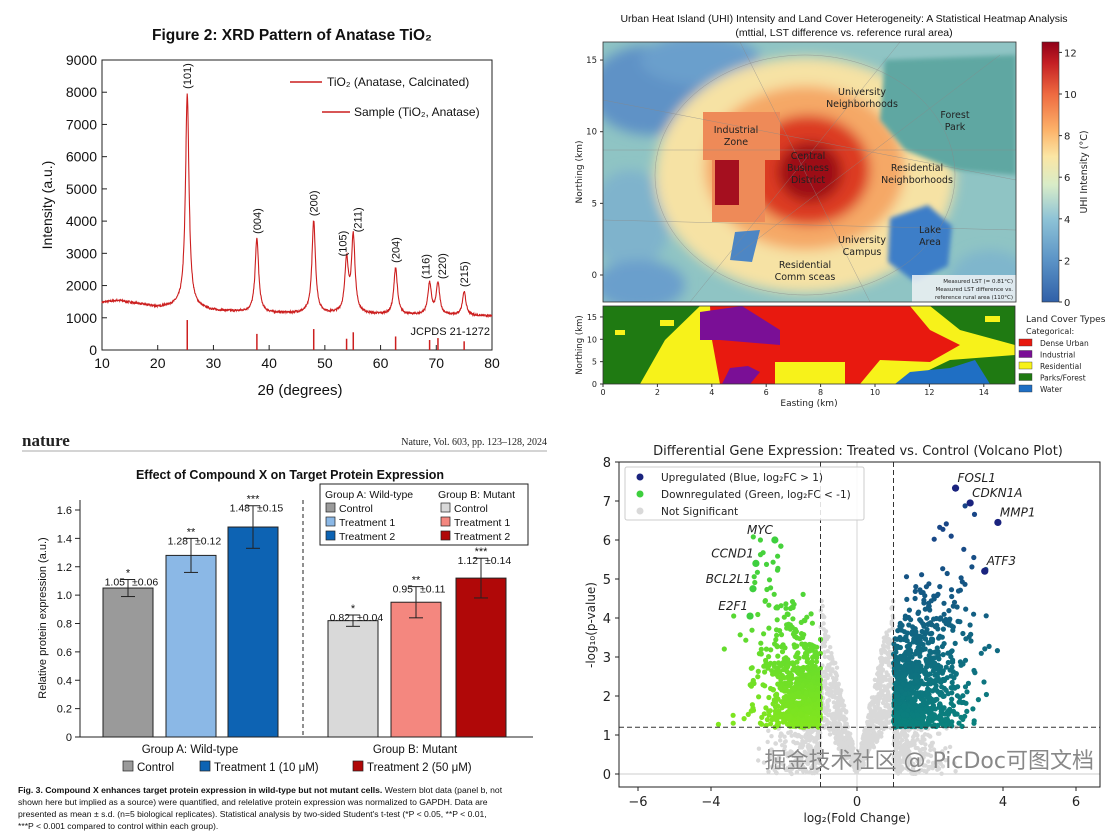  What do you see at coordinates (188, 76) in the screenshot?
I see `peak-label: (101)` at bounding box center [188, 76].